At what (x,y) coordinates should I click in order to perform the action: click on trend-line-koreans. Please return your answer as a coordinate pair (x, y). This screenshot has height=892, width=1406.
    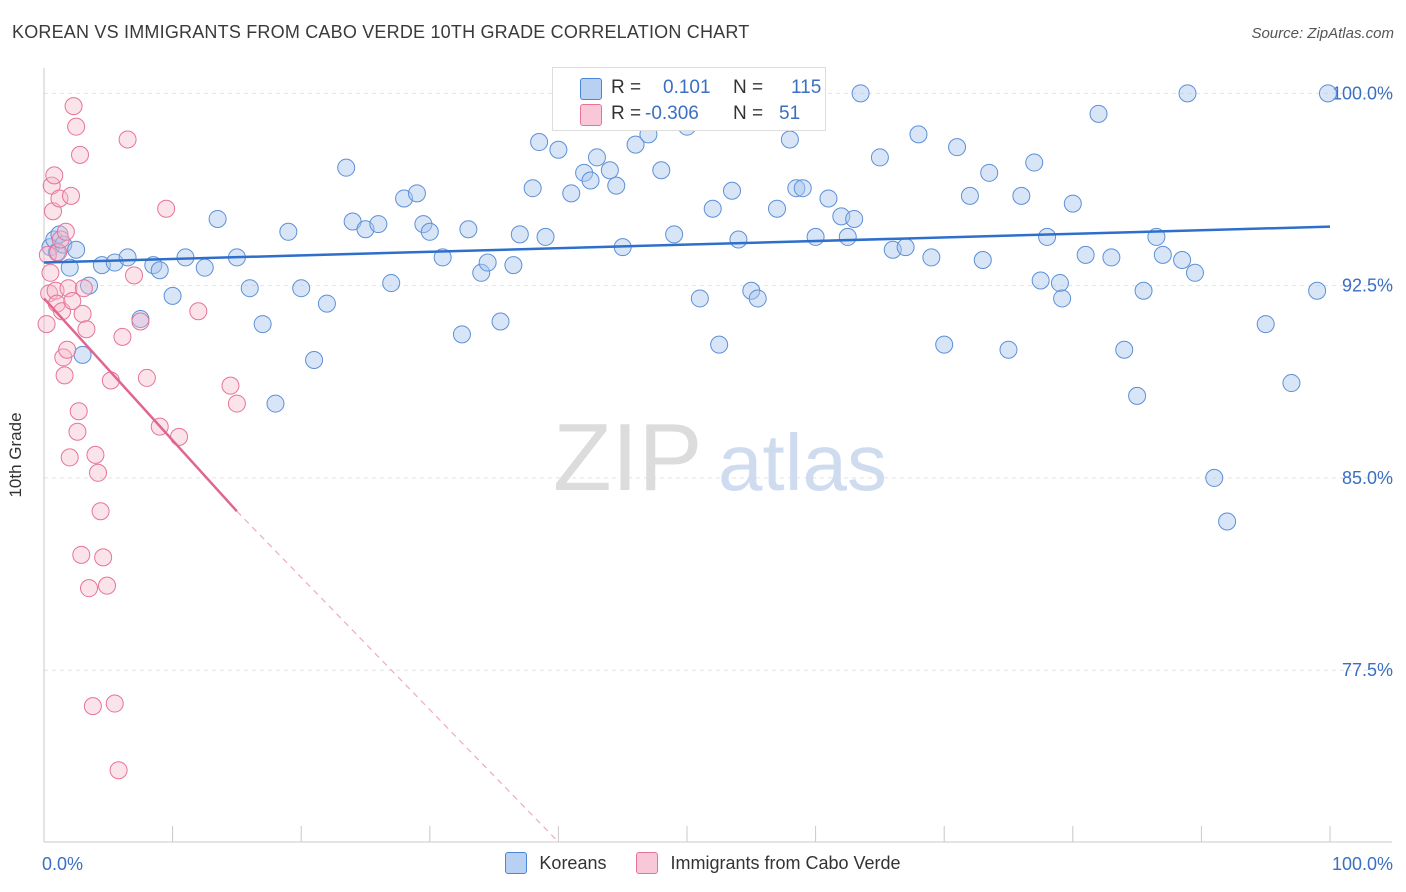
    Looking at the image, I should click on (687, 244).